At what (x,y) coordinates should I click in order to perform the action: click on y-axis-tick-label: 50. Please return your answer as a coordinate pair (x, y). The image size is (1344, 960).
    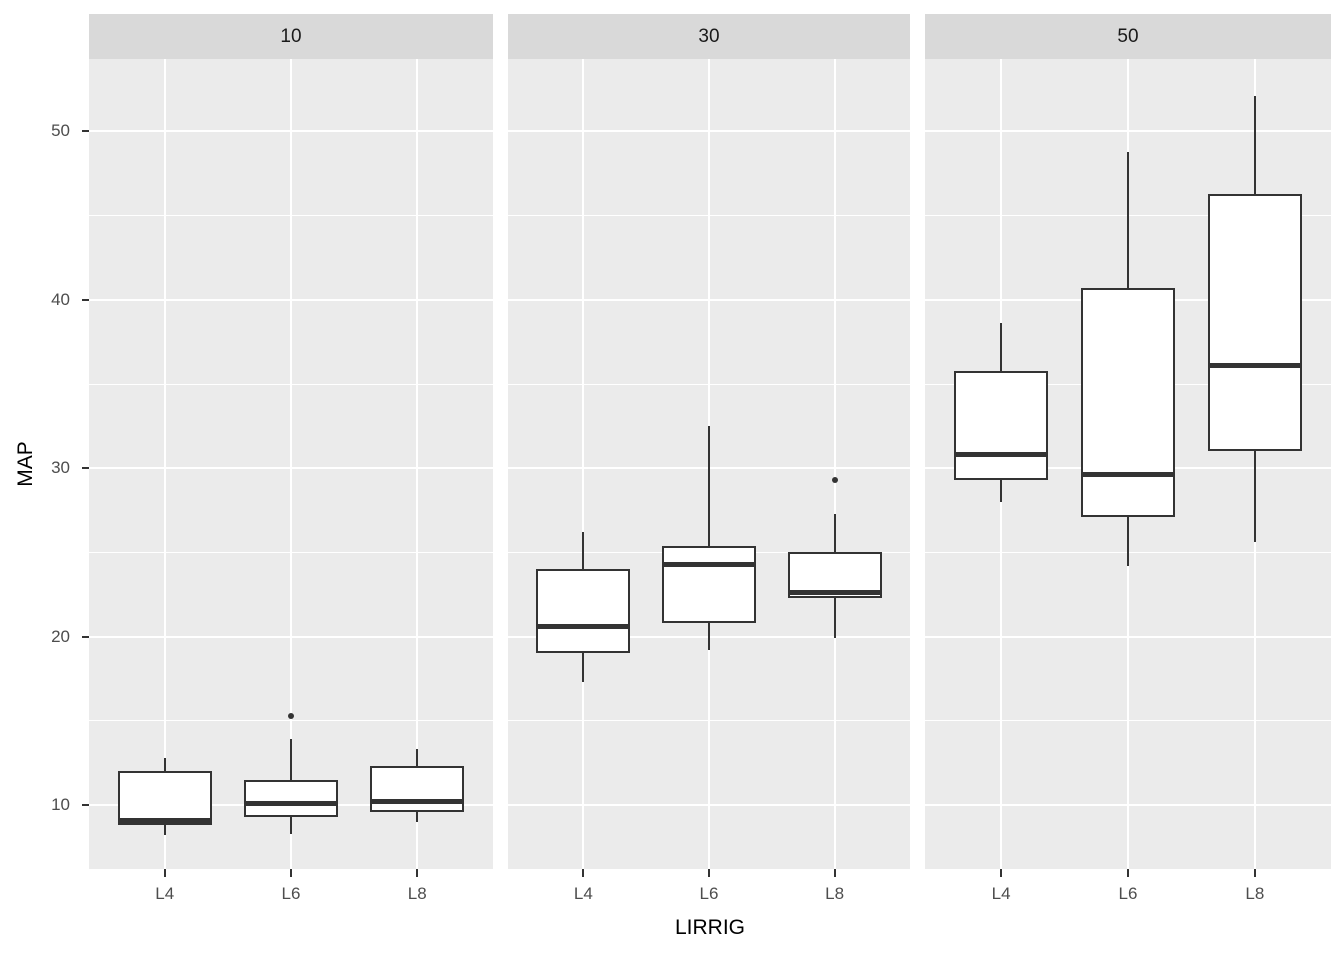
    Looking at the image, I should click on (60, 131).